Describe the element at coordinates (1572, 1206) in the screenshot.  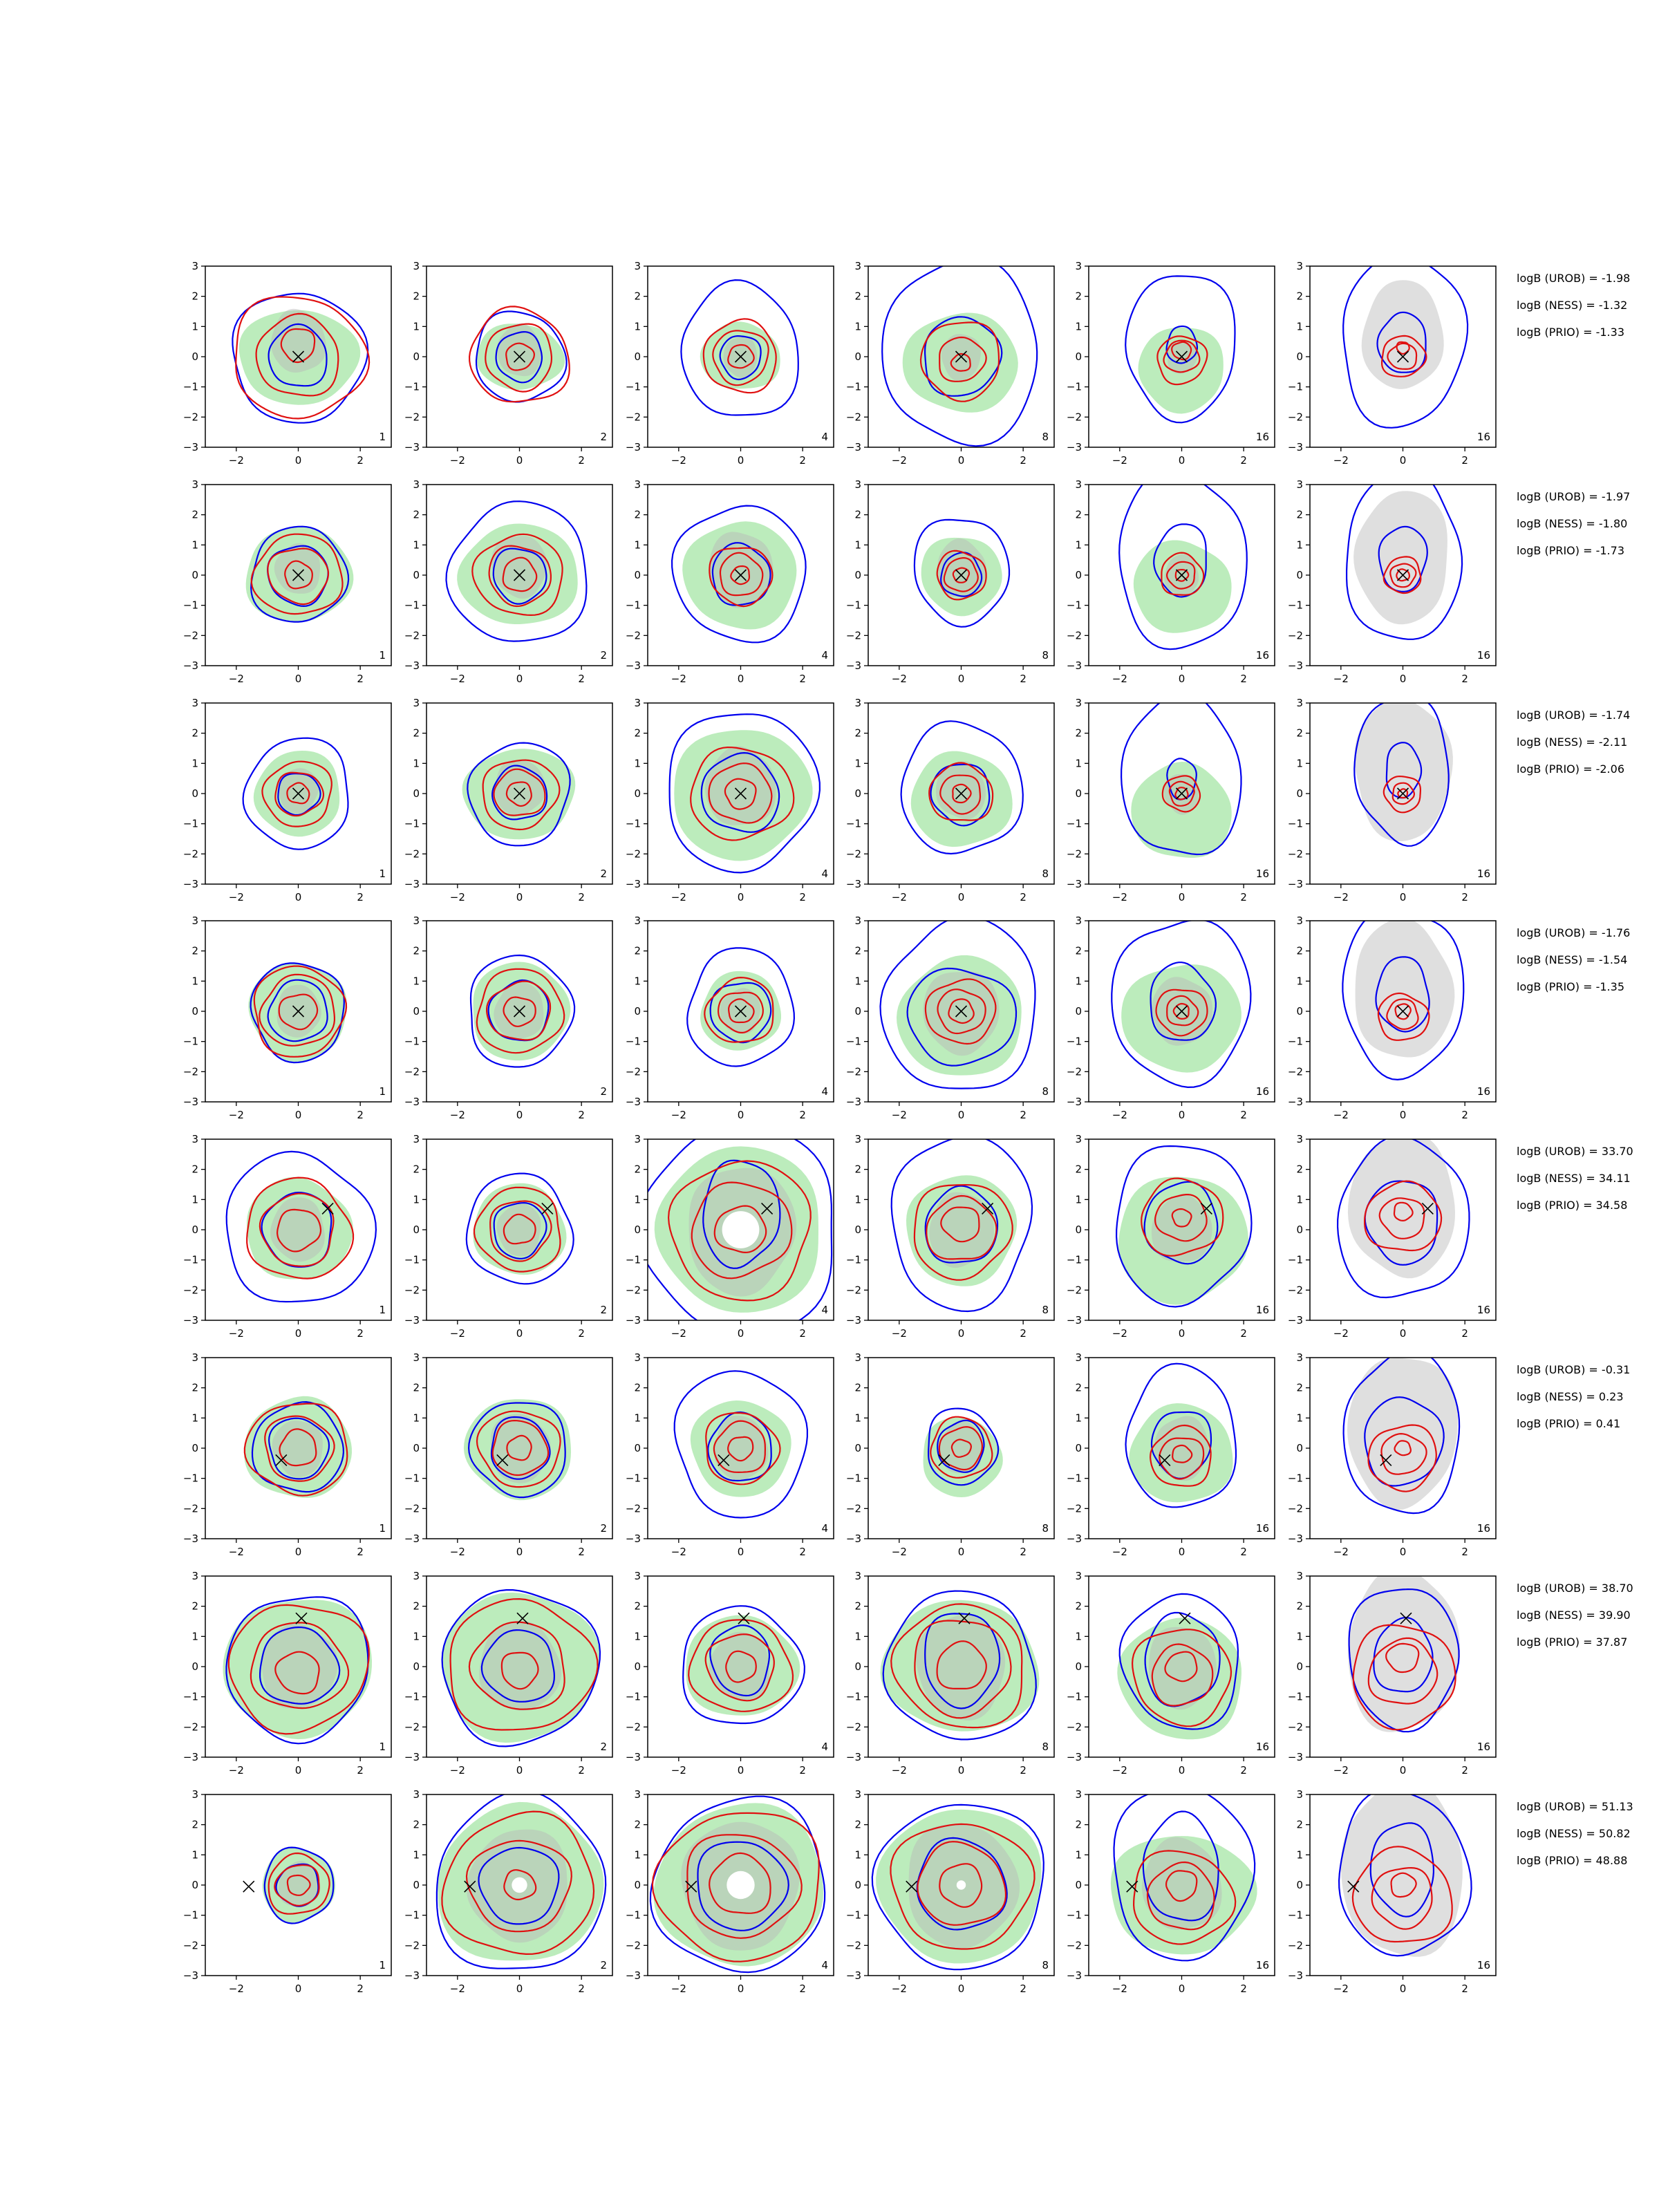
I see `logb-annotation: logB (PRIO) = 34.58` at that location.